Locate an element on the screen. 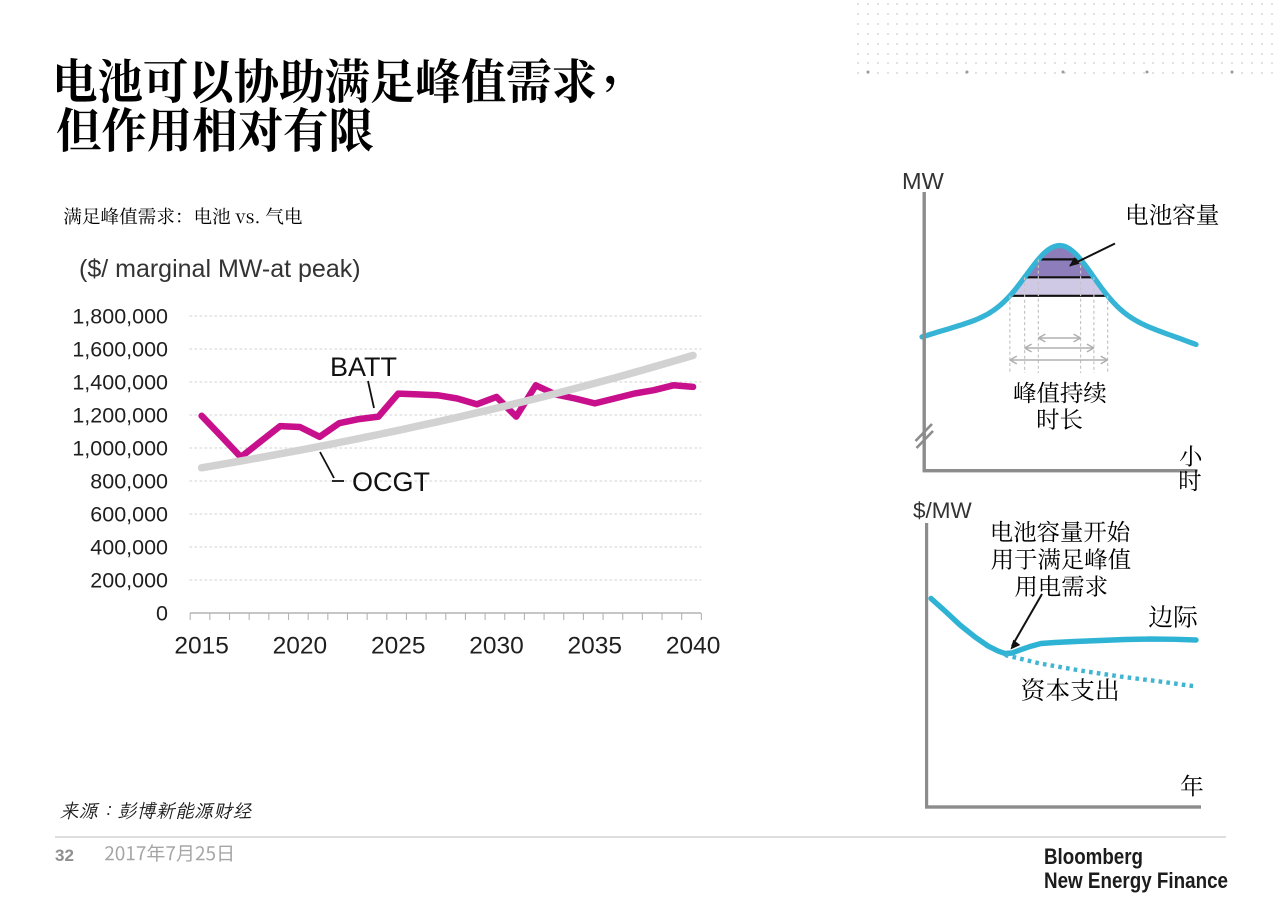 The image size is (1280, 904). svg-text: 2035 is located at coordinates (595, 646).